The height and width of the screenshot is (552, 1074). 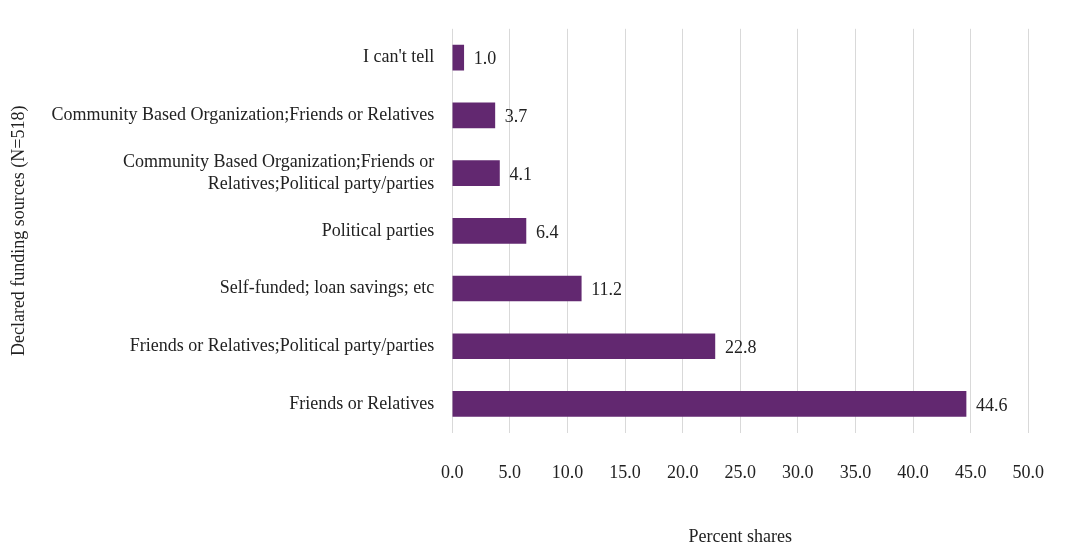 I want to click on y-tick-label: Self-funded; loan savings; etc, so click(x=327, y=287).